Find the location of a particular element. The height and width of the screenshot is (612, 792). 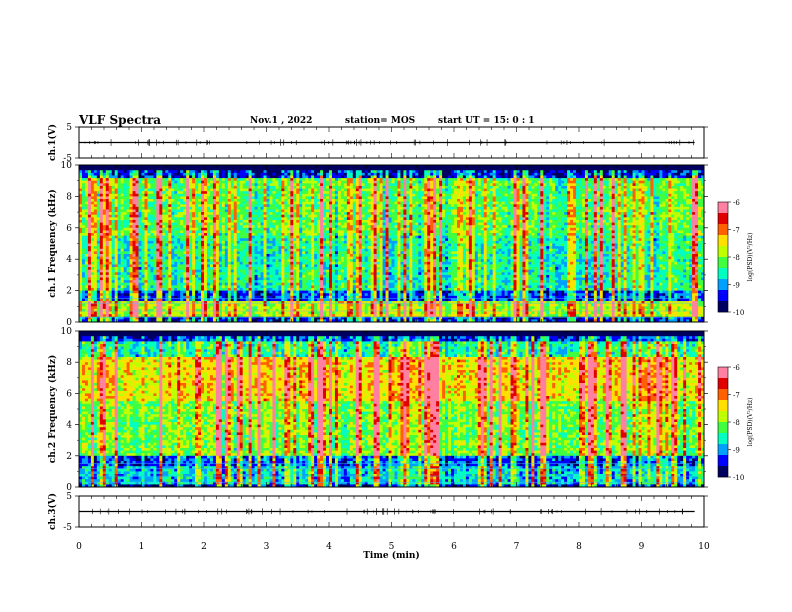

x-tick-label: 9 is located at coordinates (642, 547).